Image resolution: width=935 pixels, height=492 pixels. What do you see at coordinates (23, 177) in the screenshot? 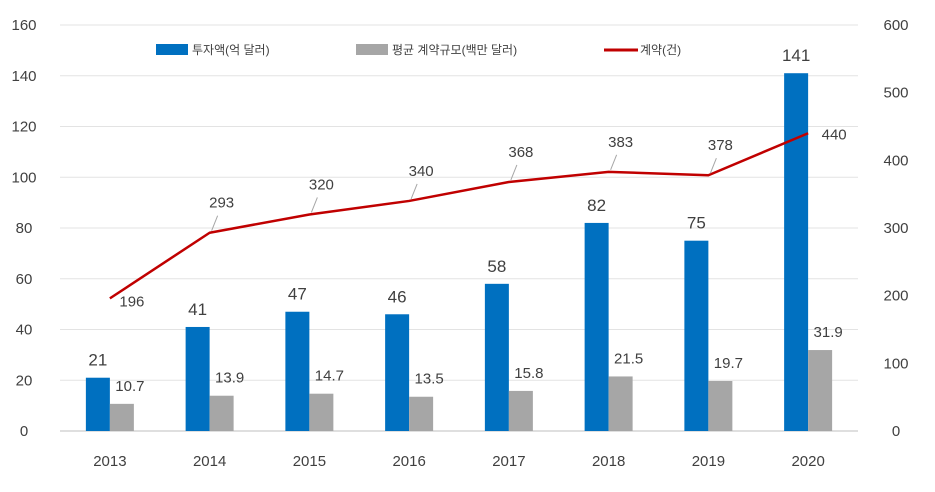
I see `y-left-tick-label: 100` at bounding box center [23, 177].